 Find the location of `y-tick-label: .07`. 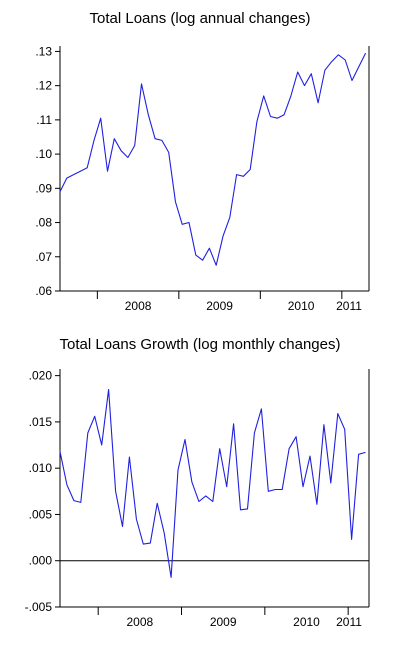

y-tick-label: .07 is located at coordinates (43, 257).